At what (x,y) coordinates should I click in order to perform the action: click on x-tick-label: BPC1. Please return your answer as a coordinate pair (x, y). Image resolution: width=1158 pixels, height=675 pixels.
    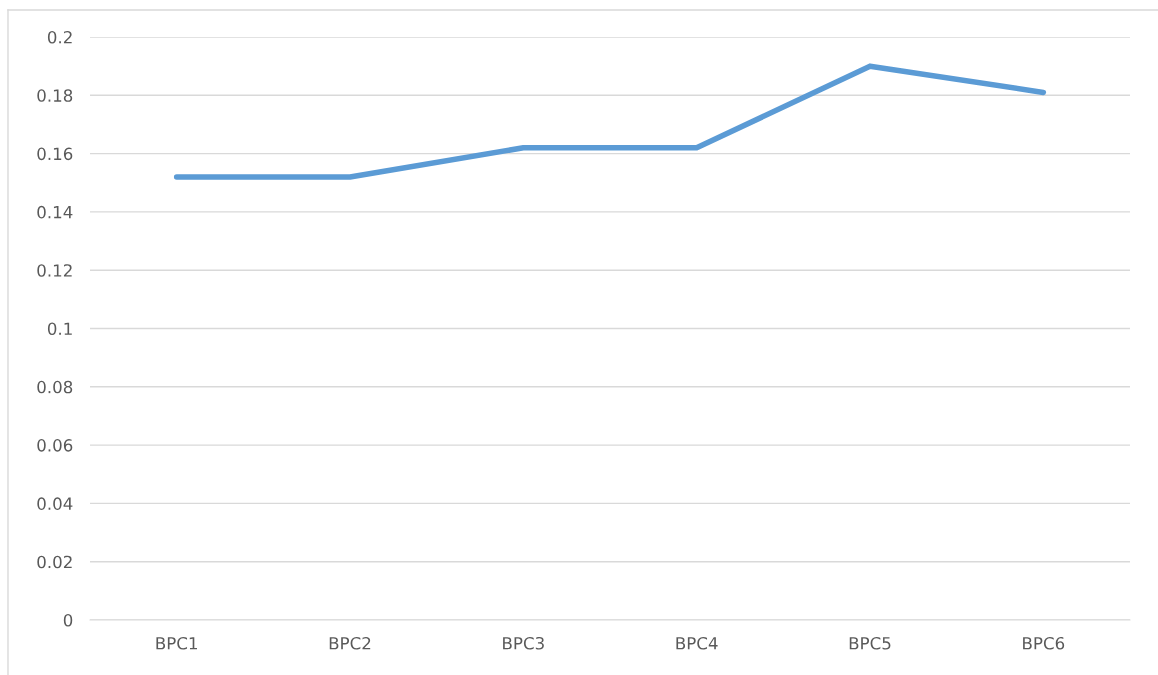
    Looking at the image, I should click on (176, 643).